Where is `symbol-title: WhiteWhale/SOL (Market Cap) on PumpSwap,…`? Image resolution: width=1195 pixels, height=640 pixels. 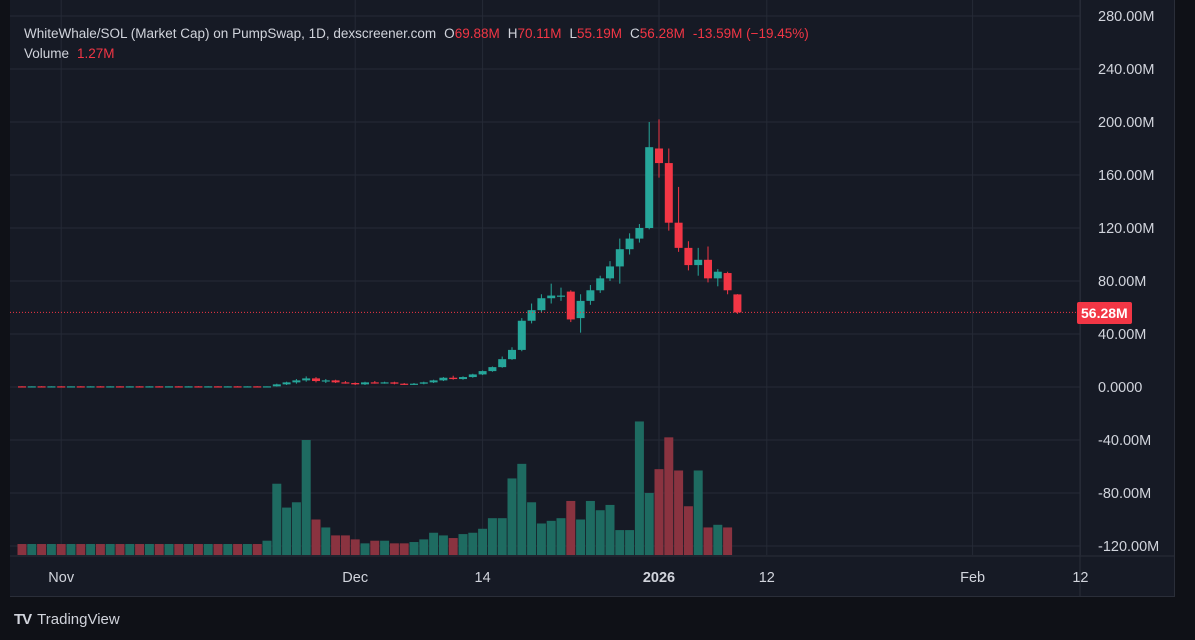
symbol-title: WhiteWhale/SOL (Market Cap) on PumpSwap,… is located at coordinates (230, 33).